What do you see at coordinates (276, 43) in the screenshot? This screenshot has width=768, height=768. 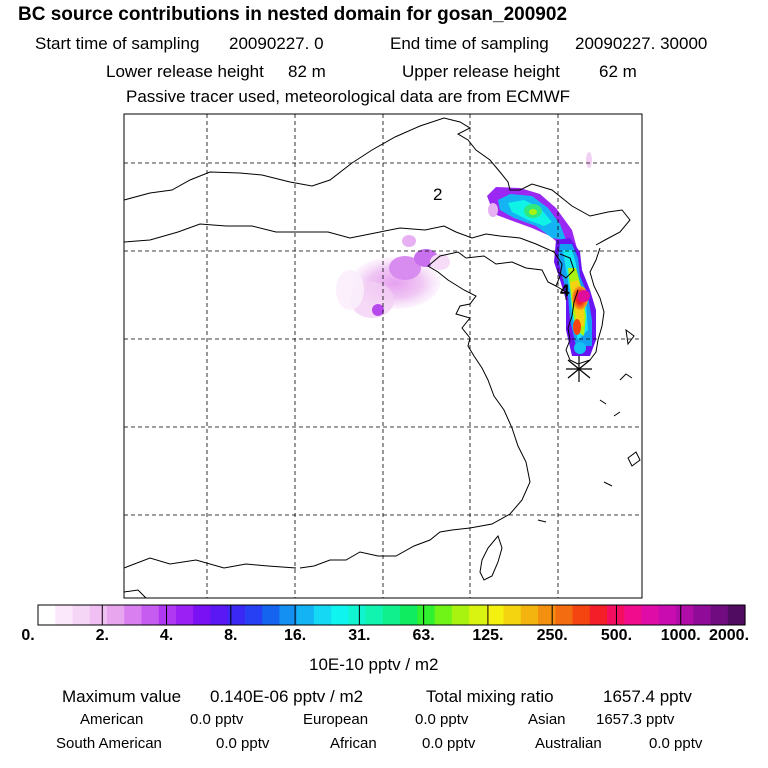 I see `start-time-value: 20090227. 0` at bounding box center [276, 43].